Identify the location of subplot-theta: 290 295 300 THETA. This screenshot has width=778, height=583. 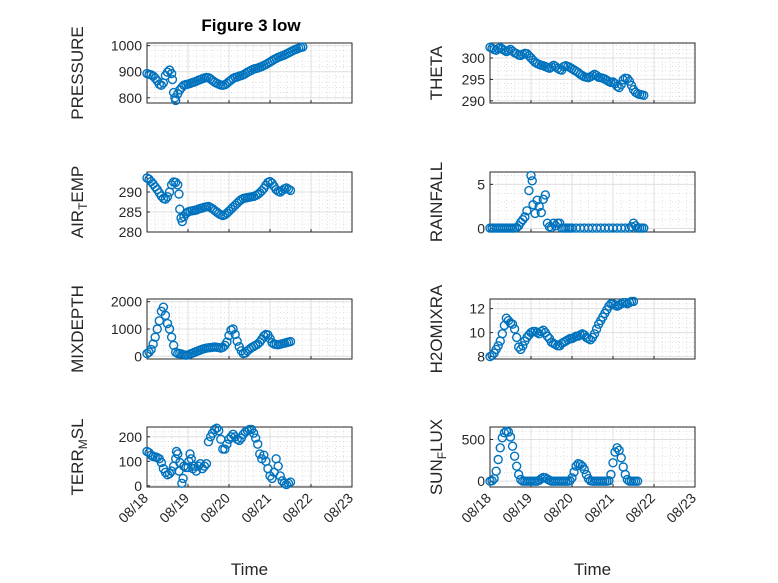
(561, 75).